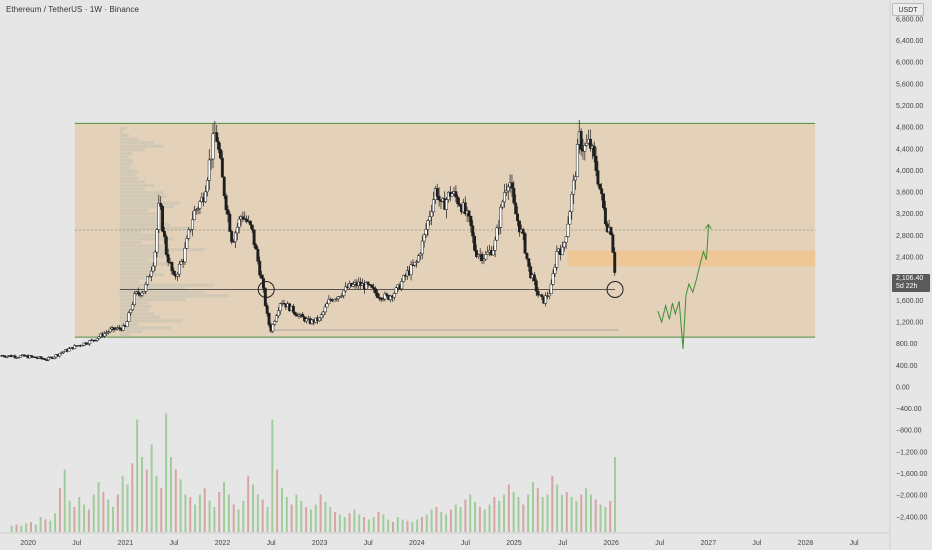 The image size is (932, 550). What do you see at coordinates (908, 9) in the screenshot?
I see `currency-button: USDT` at bounding box center [908, 9].